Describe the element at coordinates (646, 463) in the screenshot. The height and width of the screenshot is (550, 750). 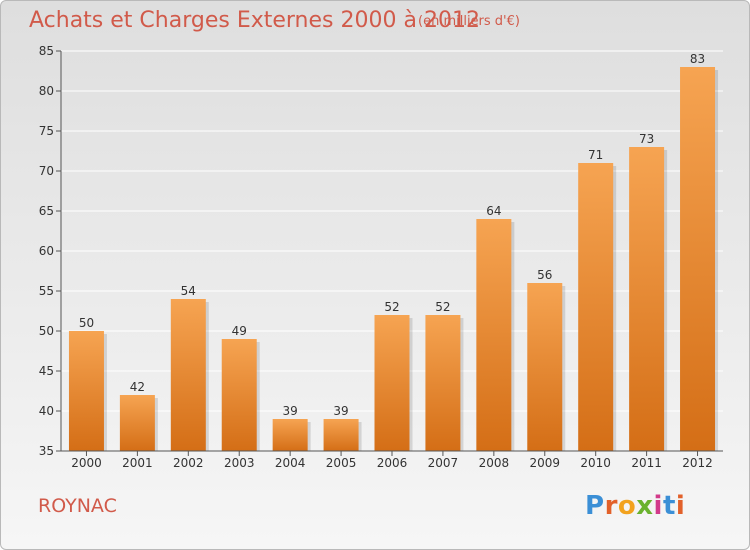
I see `x-tick-label: 2011` at that location.